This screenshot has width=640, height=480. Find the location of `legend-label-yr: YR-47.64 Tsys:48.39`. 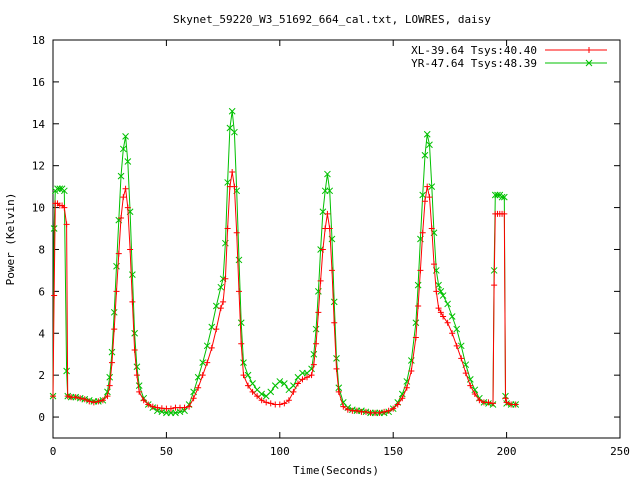

legend-label-yr: YR-47.64 Tsys:48.39 is located at coordinates (474, 63).